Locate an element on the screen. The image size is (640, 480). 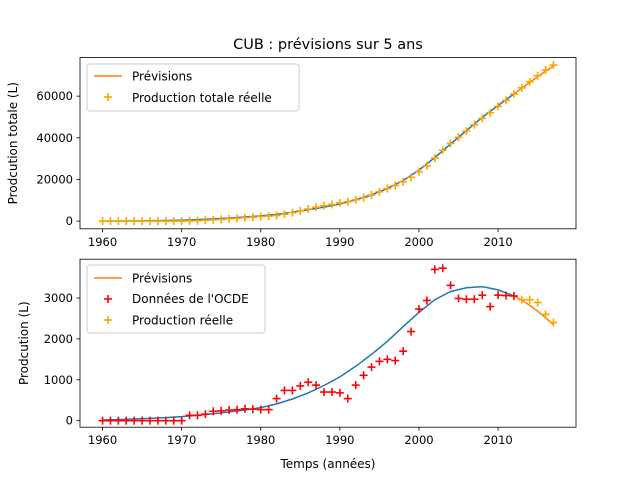
bottom-x-tick-label: 2010 is located at coordinates (497, 440).